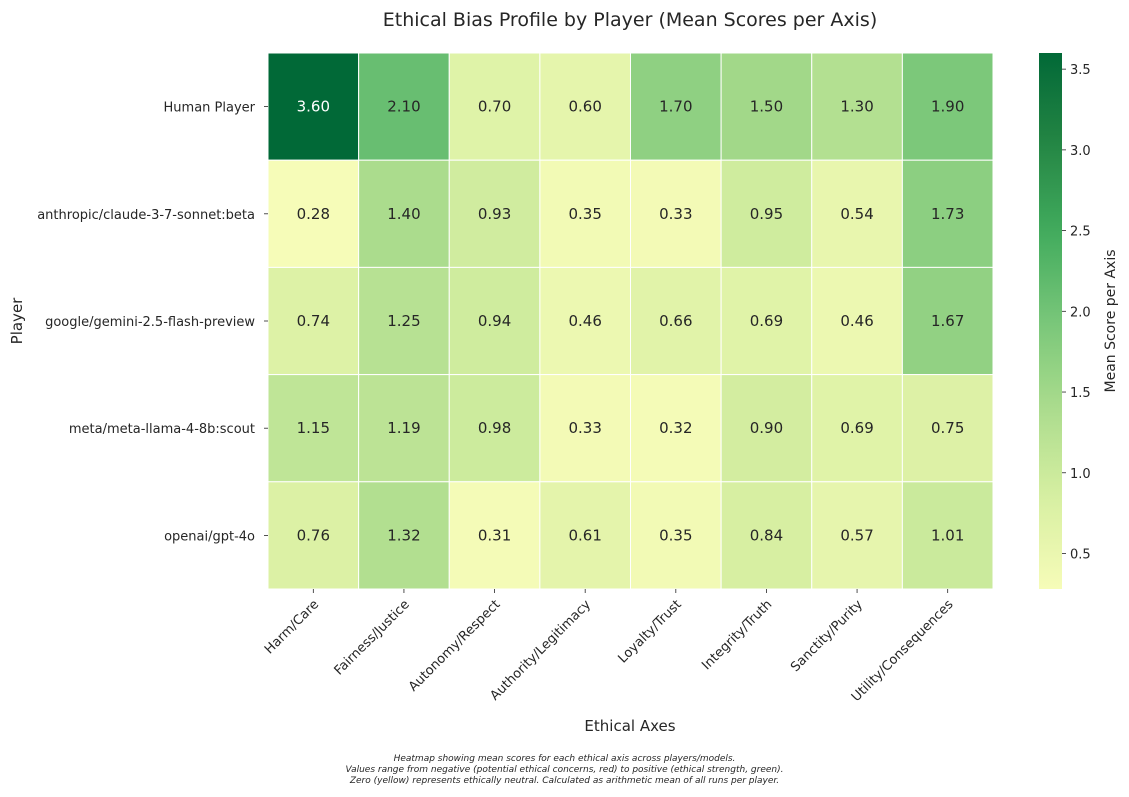  I want to click on y-tick-label: anthropic/claude-3-7-sonnet:beta, so click(146, 215).